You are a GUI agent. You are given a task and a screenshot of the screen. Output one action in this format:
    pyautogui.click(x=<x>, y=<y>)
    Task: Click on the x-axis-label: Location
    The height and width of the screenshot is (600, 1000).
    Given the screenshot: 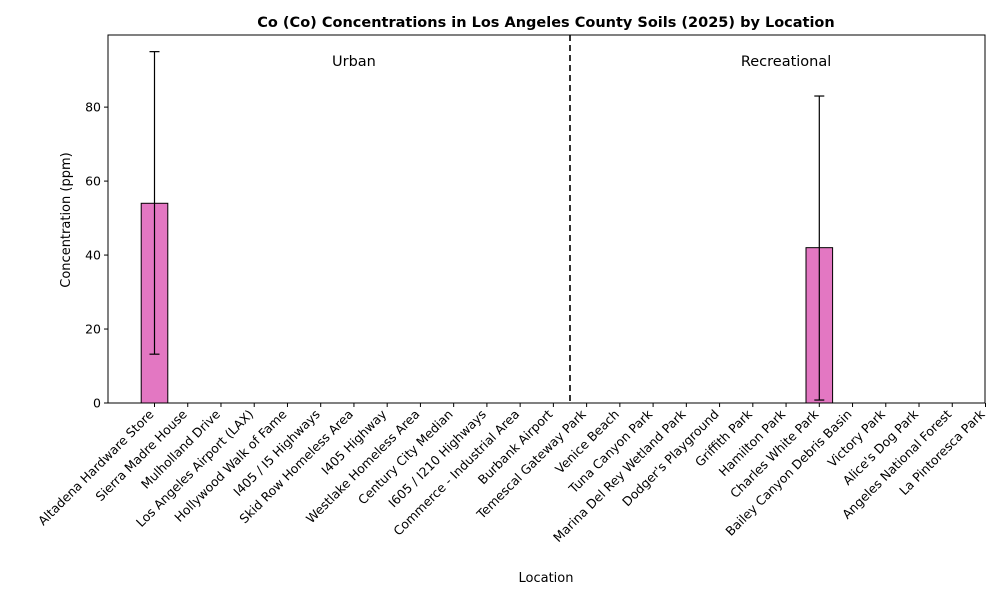 What is the action you would take?
    pyautogui.click(x=546, y=578)
    